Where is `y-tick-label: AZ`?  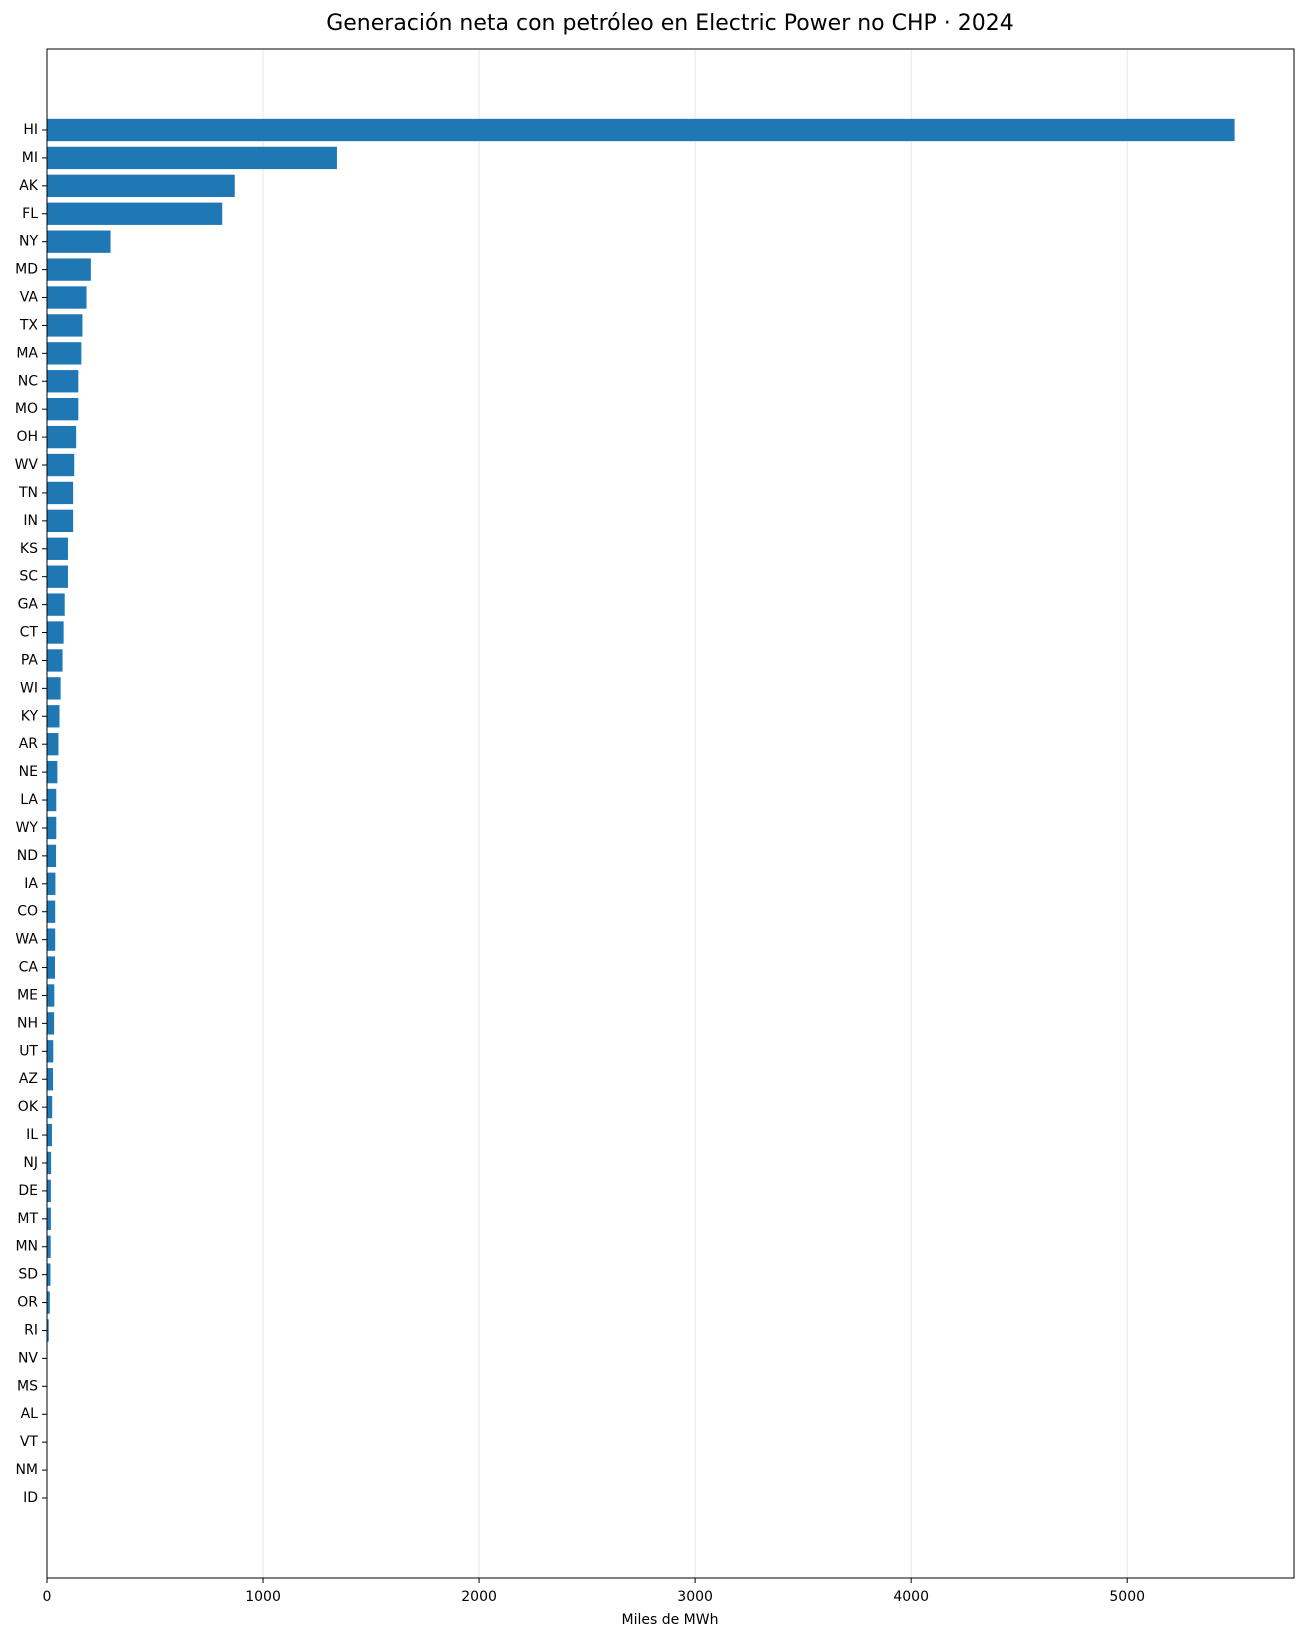 y-tick-label: AZ is located at coordinates (28, 1079).